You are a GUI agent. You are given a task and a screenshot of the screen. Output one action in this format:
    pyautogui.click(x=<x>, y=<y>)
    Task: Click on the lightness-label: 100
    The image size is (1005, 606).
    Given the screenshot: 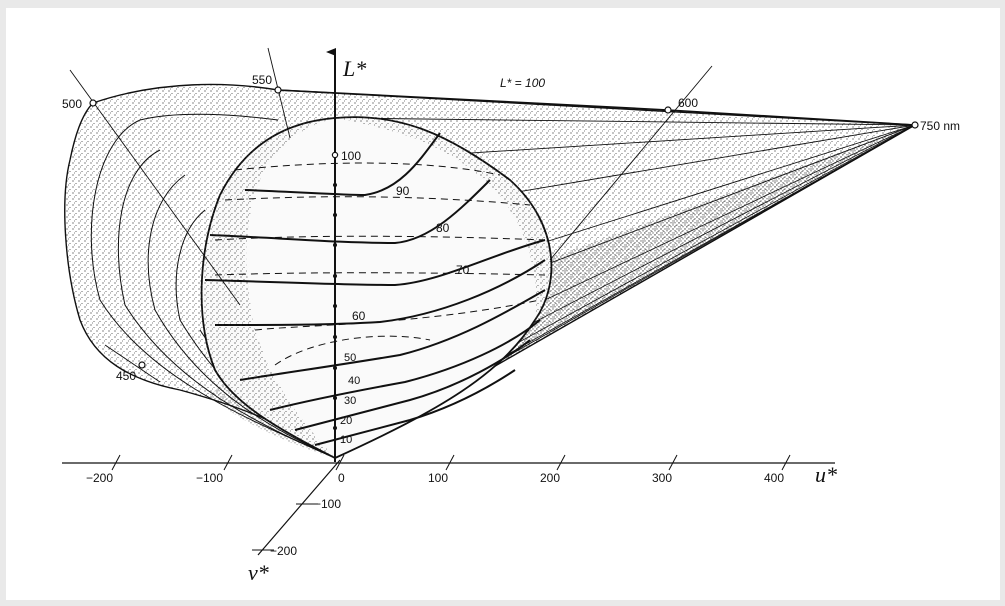 What is the action you would take?
    pyautogui.click(x=351, y=156)
    